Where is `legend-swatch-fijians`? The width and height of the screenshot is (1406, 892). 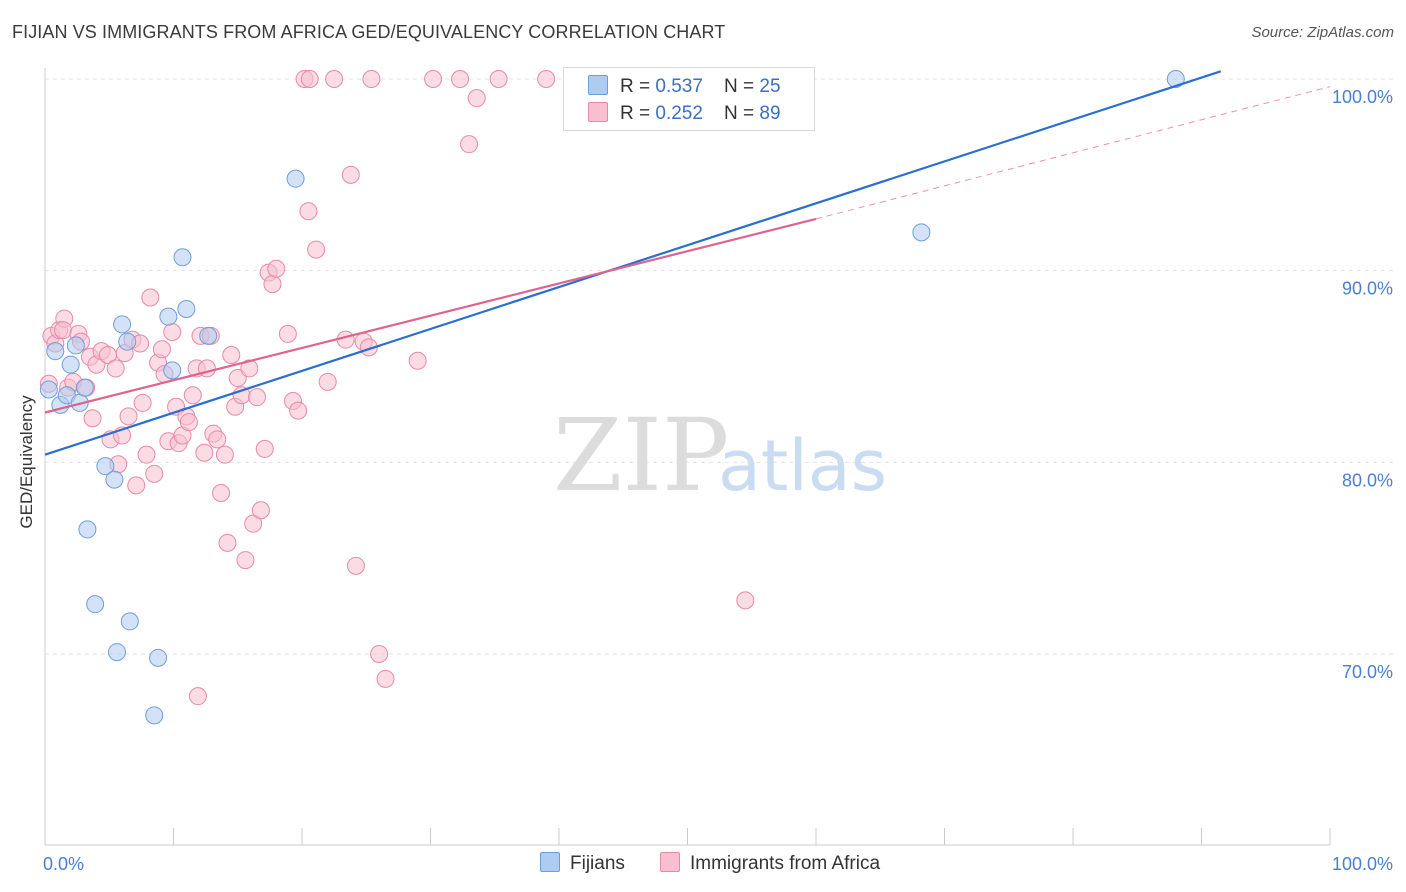 legend-swatch-fijians is located at coordinates (598, 85).